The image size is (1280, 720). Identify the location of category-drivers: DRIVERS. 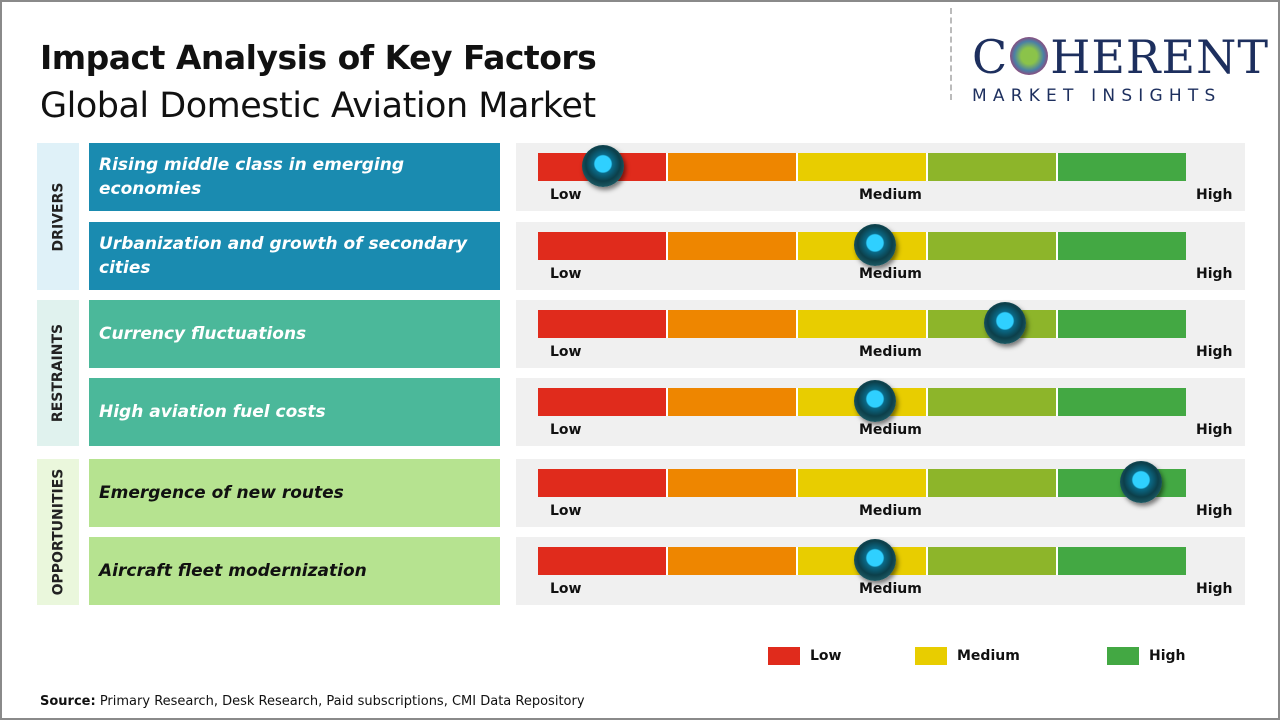
(58, 216).